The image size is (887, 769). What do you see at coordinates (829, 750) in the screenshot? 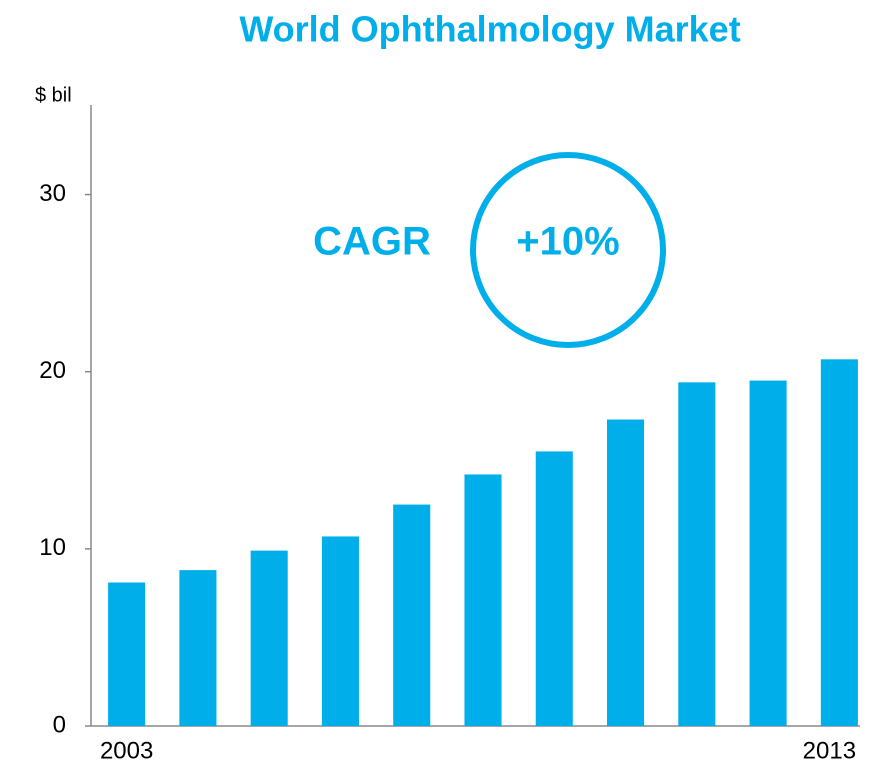
I see `x-tick-label: 2013` at bounding box center [829, 750].